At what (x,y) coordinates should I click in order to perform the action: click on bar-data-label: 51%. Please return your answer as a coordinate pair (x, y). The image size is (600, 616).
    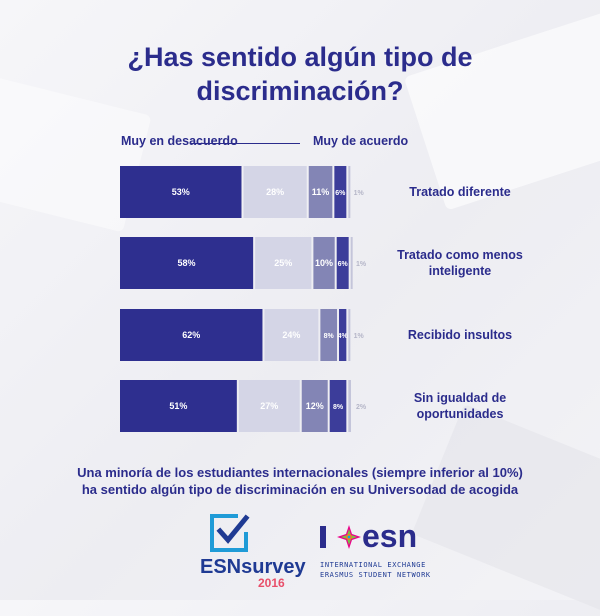
    Looking at the image, I should click on (178, 406).